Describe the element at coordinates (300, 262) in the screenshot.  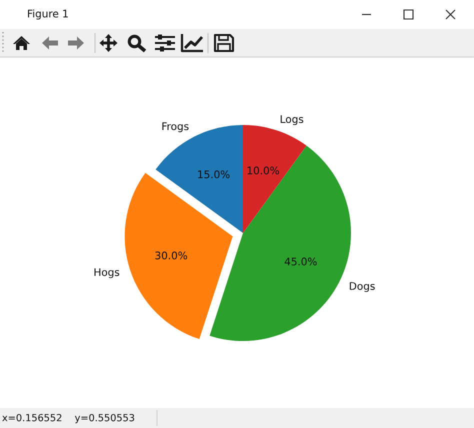
I see `data-label: 45.0%` at that location.